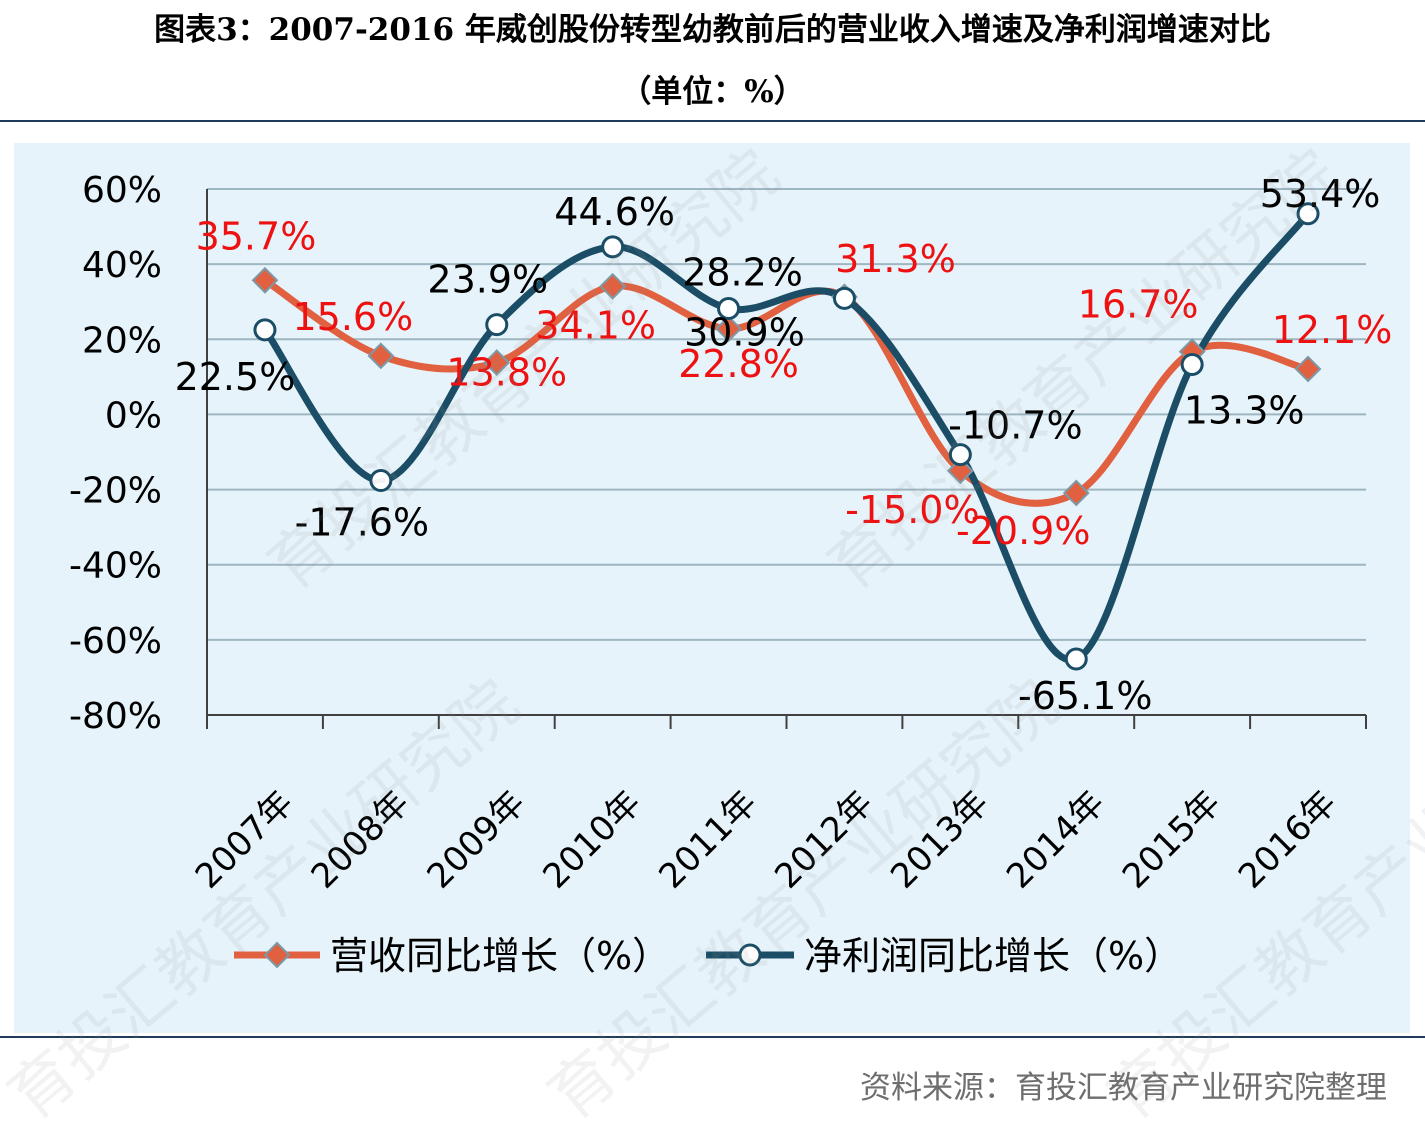 The width and height of the screenshot is (1425, 1137). Describe the element at coordinates (1320, 194) in the screenshot. I see `data-label: 53.4%` at that location.